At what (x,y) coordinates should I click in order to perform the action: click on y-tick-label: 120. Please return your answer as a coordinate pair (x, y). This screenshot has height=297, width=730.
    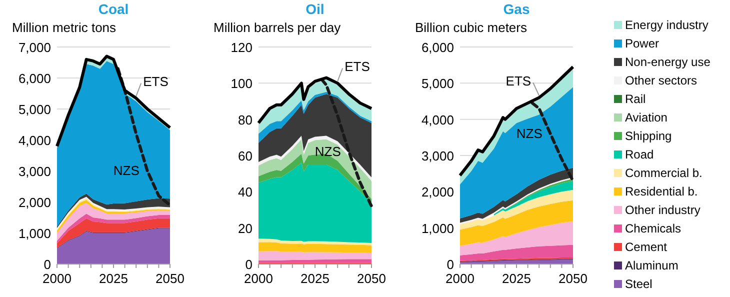
    Looking at the image, I should click on (241, 47).